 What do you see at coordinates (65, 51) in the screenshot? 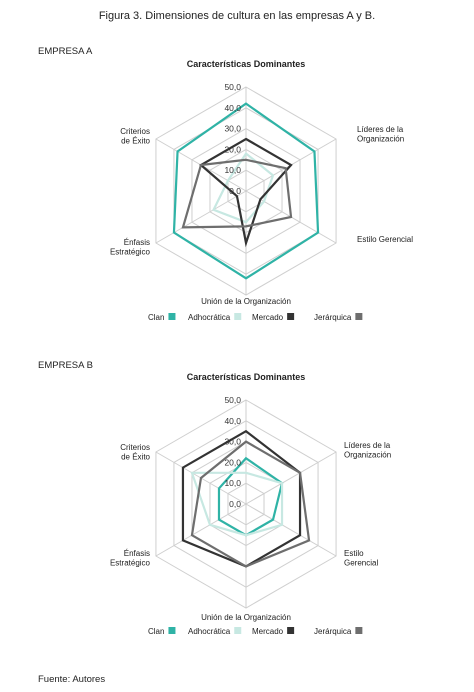
I see `panel-label-empresa-a: EMPRESA A` at bounding box center [65, 51].